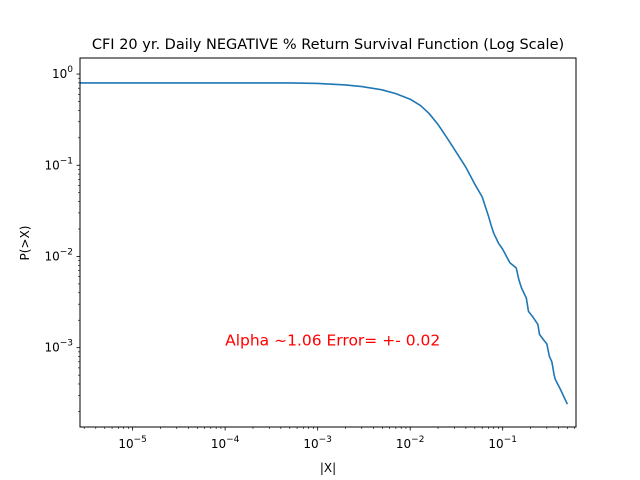 The height and width of the screenshot is (480, 640). I want to click on x-tick-label: 10⁻³, so click(317, 443).